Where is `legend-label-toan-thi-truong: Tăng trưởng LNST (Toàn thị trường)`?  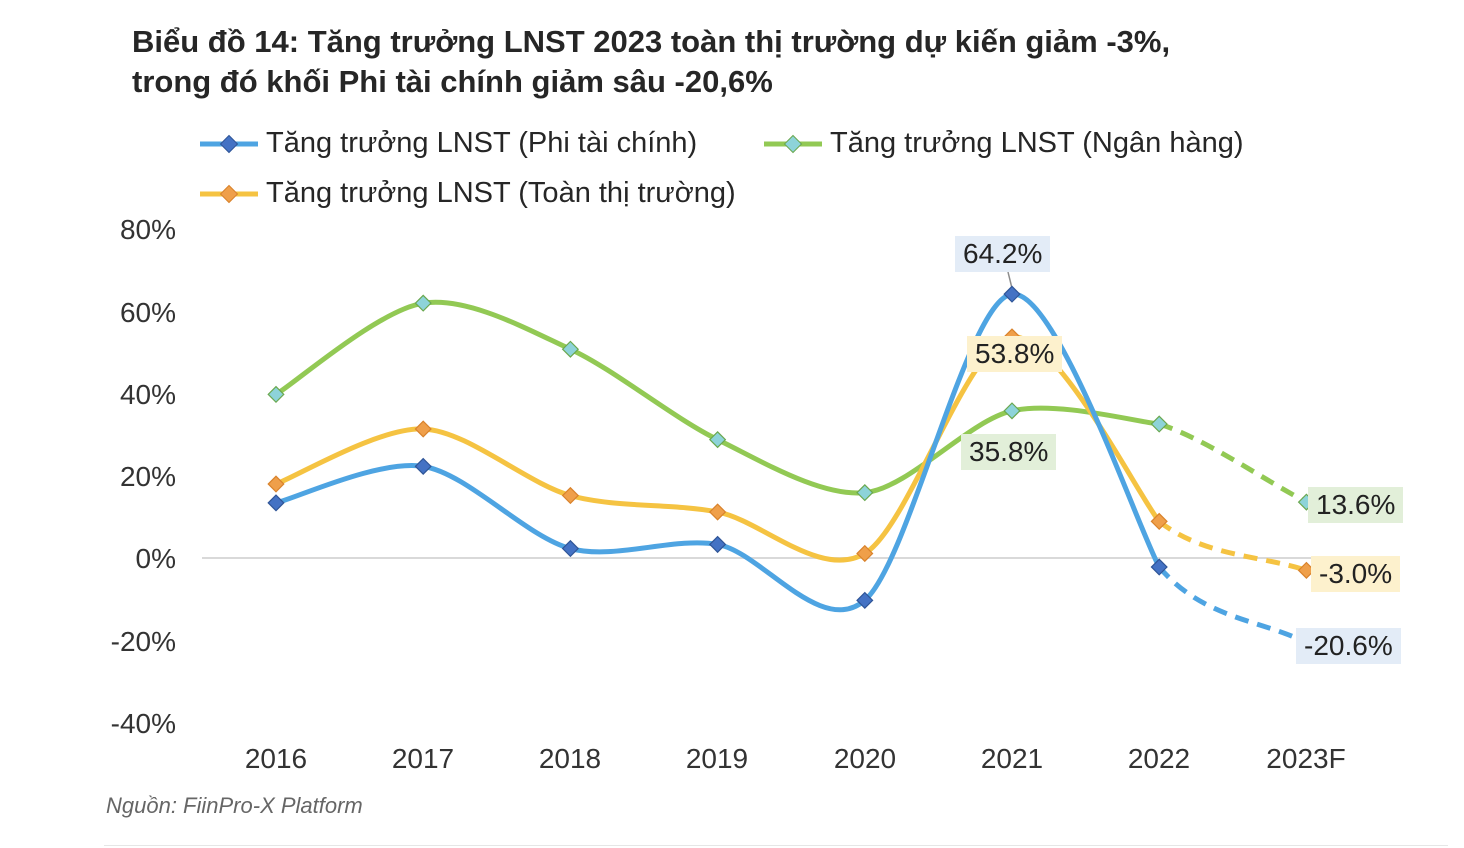
legend-label-toan-thi-truong: Tăng trưởng LNST (Toàn thị trường) is located at coordinates (501, 193).